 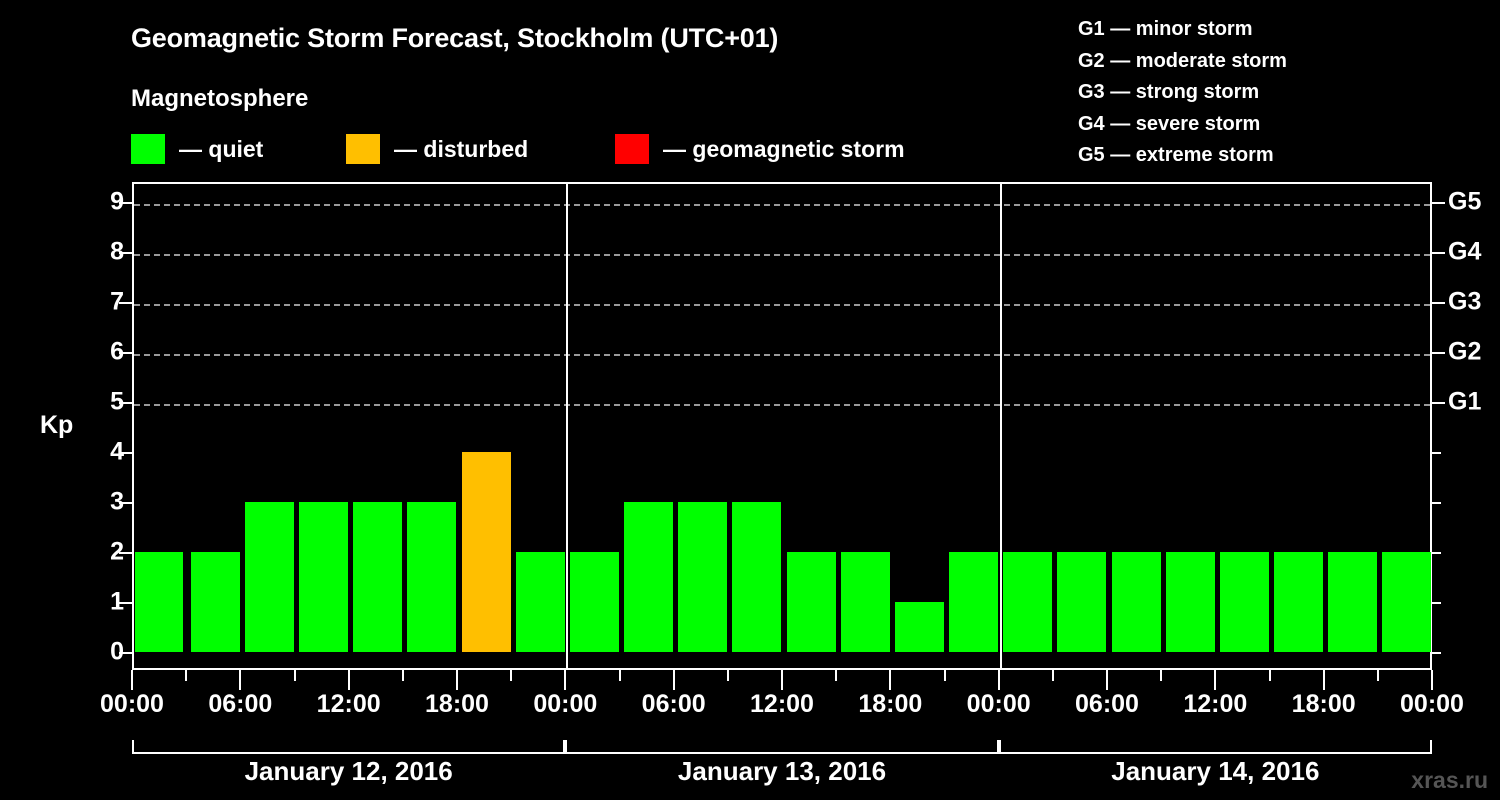 What do you see at coordinates (117, 451) in the screenshot?
I see `y-tick-label-4: 4` at bounding box center [117, 451].